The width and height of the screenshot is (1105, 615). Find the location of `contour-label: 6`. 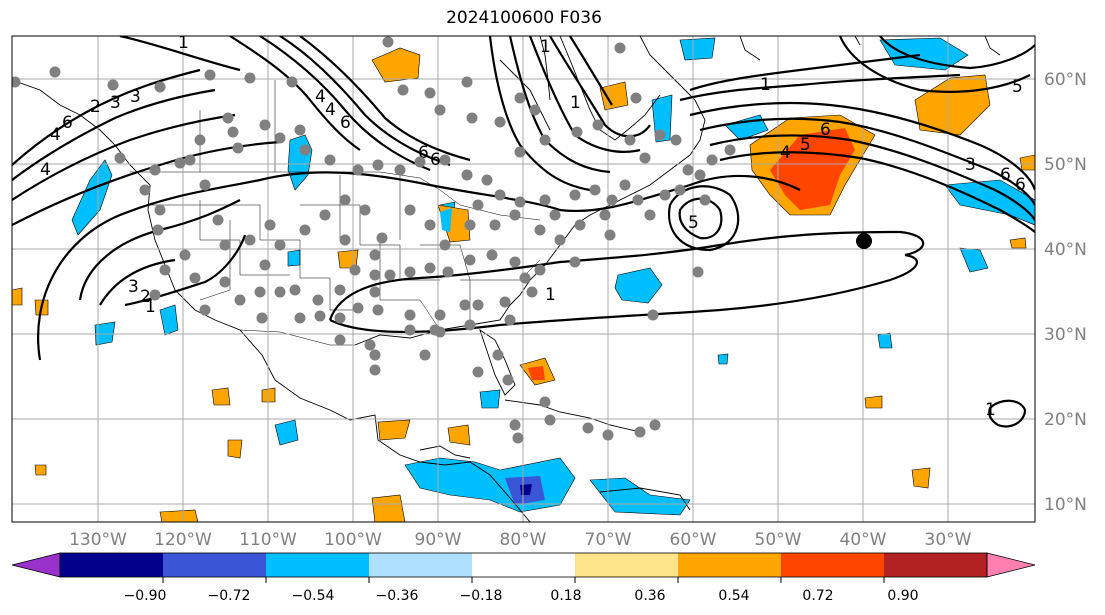

contour-label: 6 is located at coordinates (67, 123).